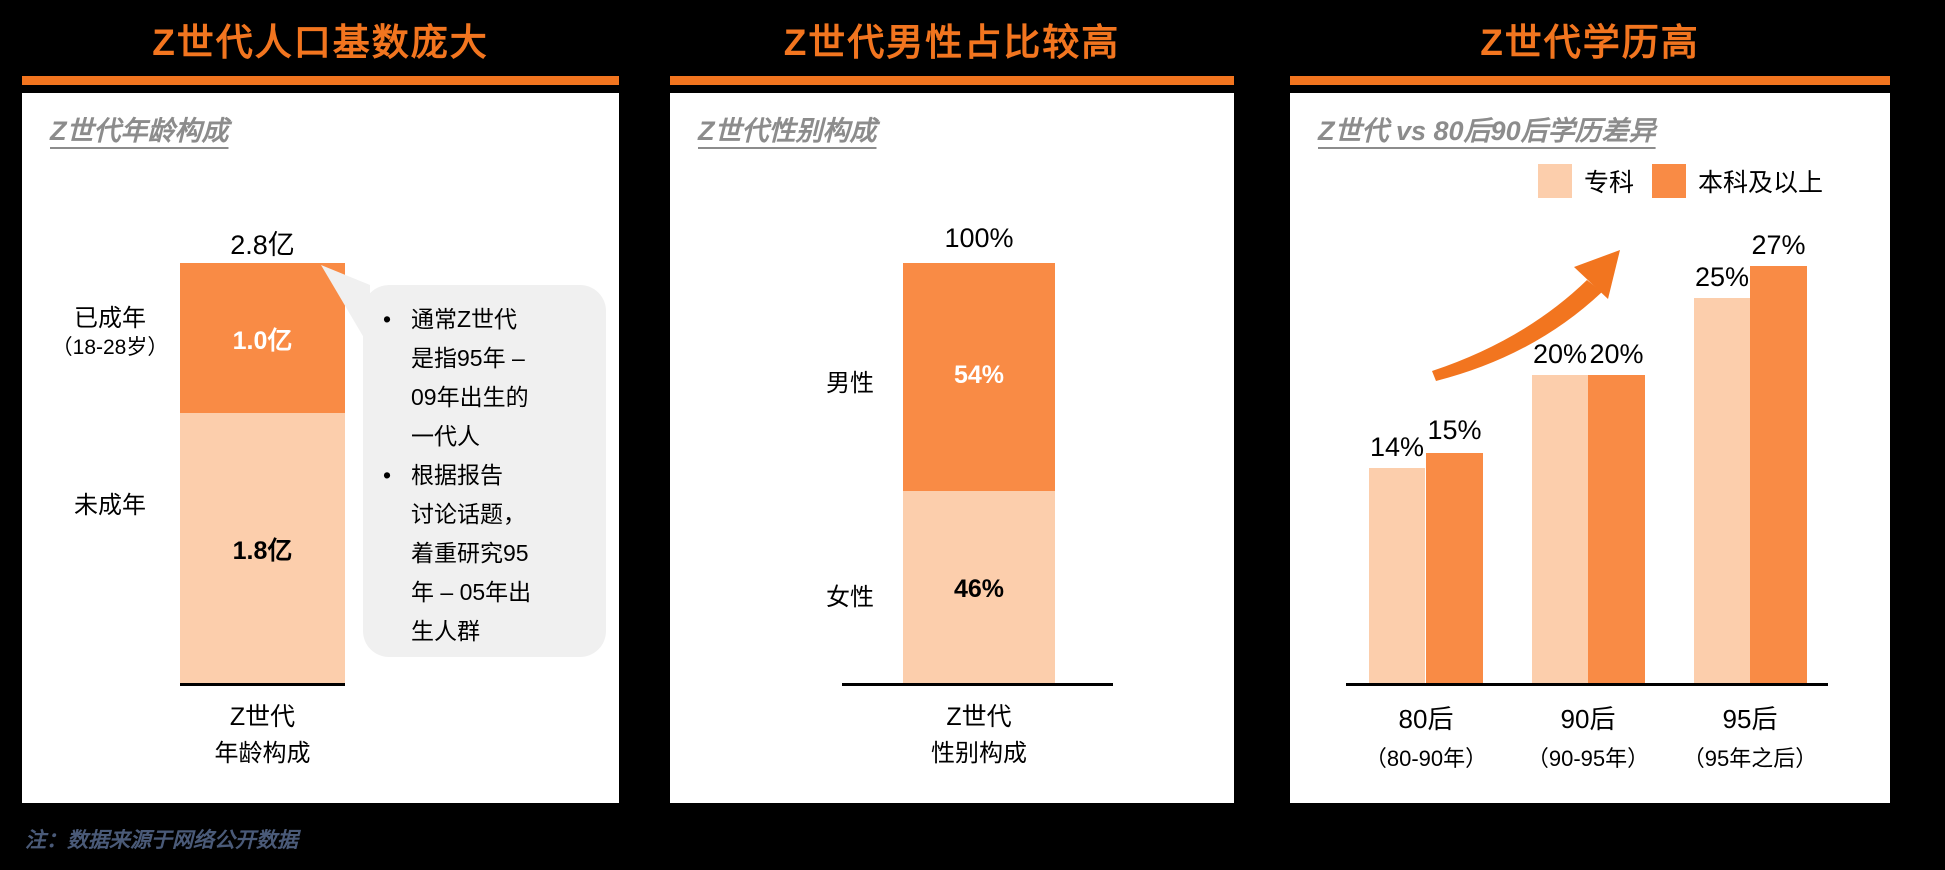 The width and height of the screenshot is (1945, 870). I want to click on callout-line: 年 – 05年出, so click(471, 592).